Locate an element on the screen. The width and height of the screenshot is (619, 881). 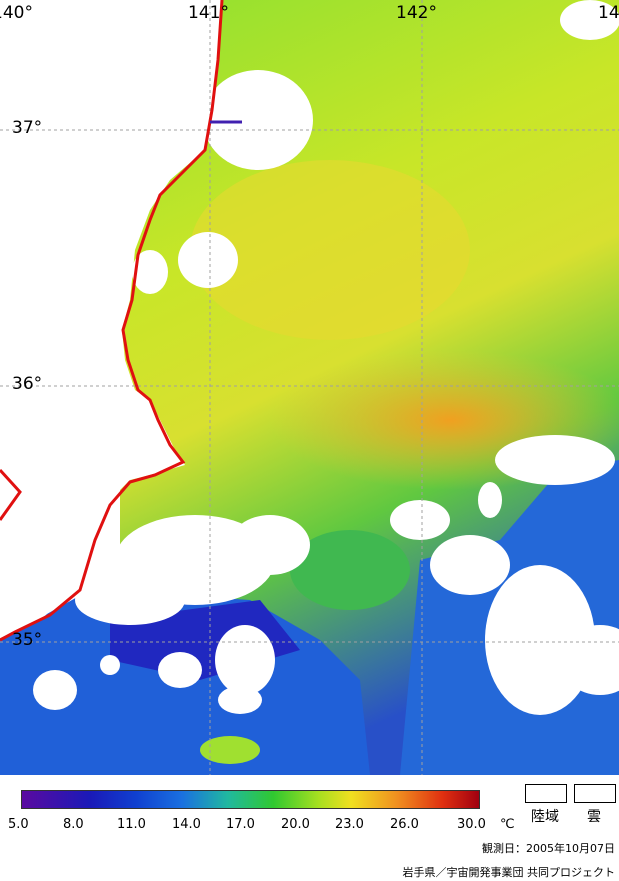
lat-label-36: 36° is located at coordinates (27, 384).